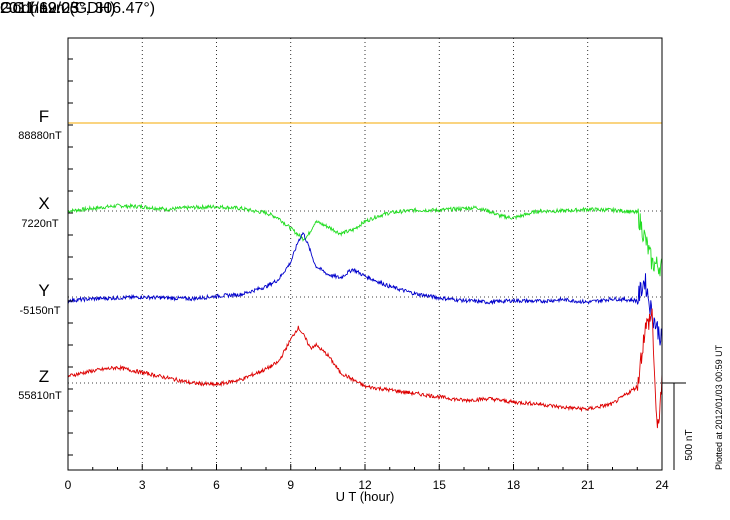 Image resolution: width=730 pixels, height=520 pixels. What do you see at coordinates (40, 396) in the screenshot?
I see `series-baseline-Z: 55810nT` at bounding box center [40, 396].